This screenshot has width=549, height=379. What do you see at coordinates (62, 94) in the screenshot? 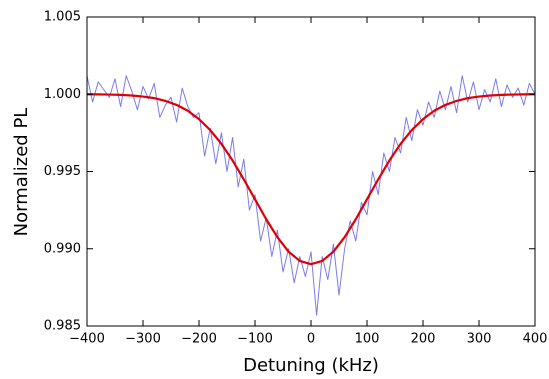
I see `y-tick-label: 1.000` at bounding box center [62, 94].